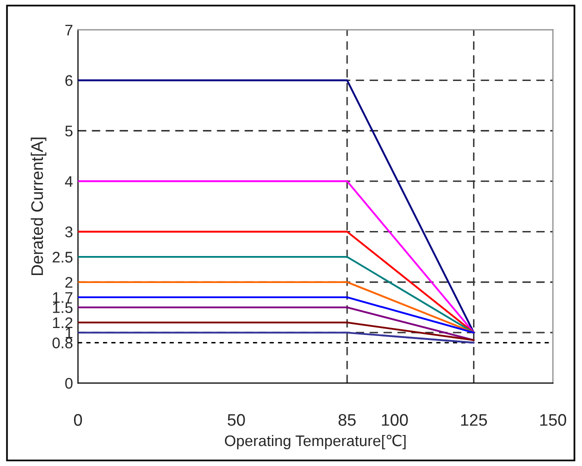 The height and width of the screenshot is (466, 582). Describe the element at coordinates (62, 297) in the screenshot. I see `y-tick-label: 1.7` at that location.